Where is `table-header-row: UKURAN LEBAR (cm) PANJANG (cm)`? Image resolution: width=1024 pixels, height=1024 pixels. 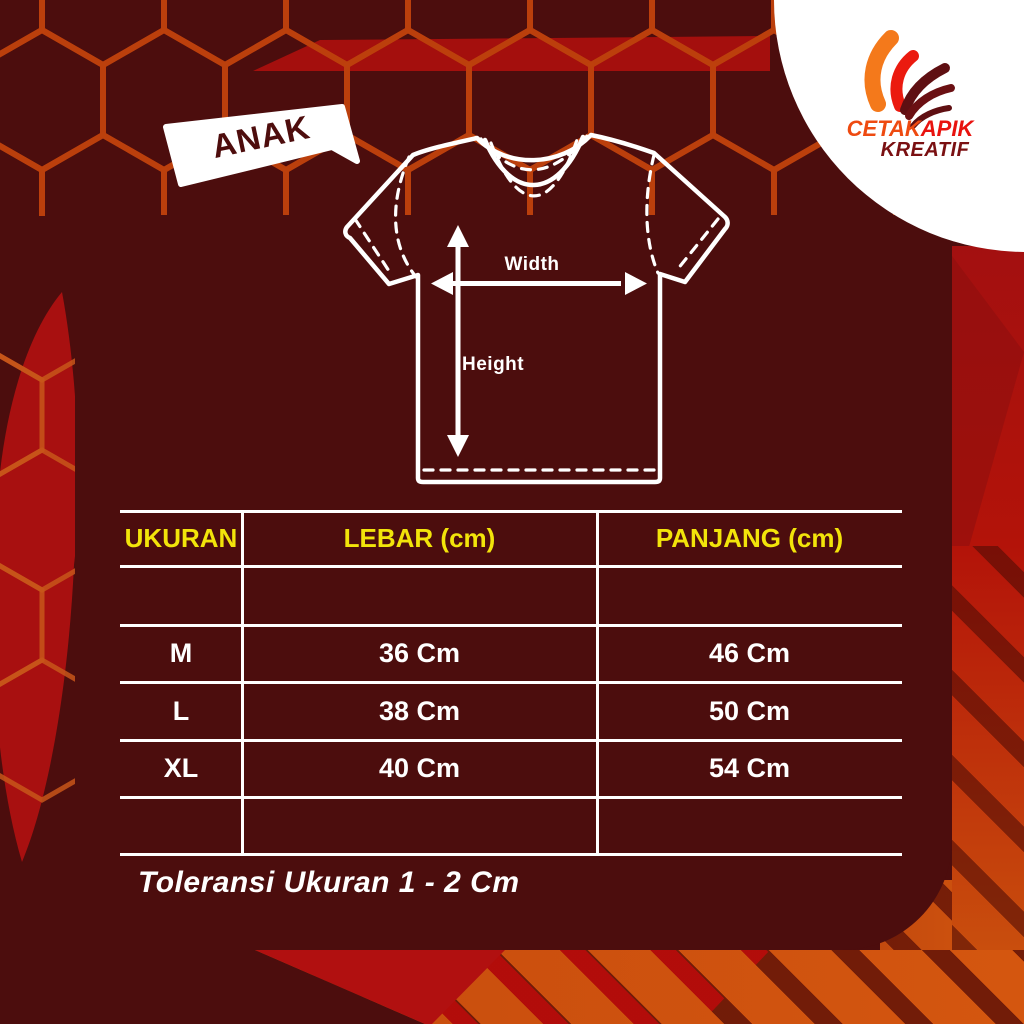
table-header-row: UKURAN LEBAR (cm) PANJANG (cm) is located at coordinates (511, 538).